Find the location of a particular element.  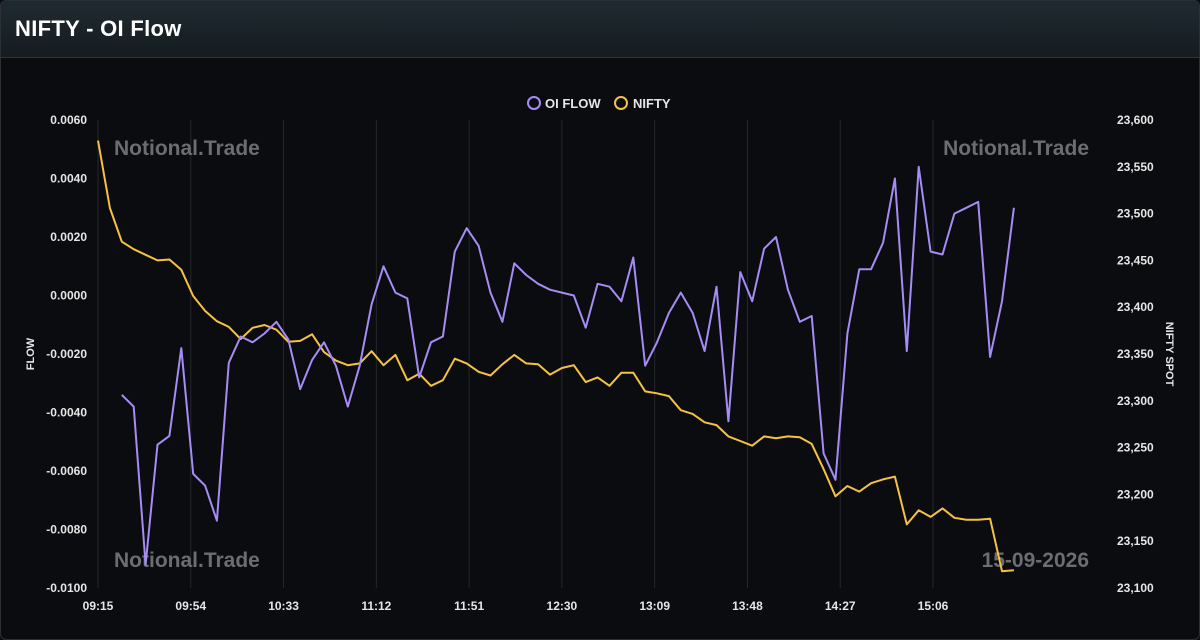

x-tick-label: 09:54 is located at coordinates (190, 606).